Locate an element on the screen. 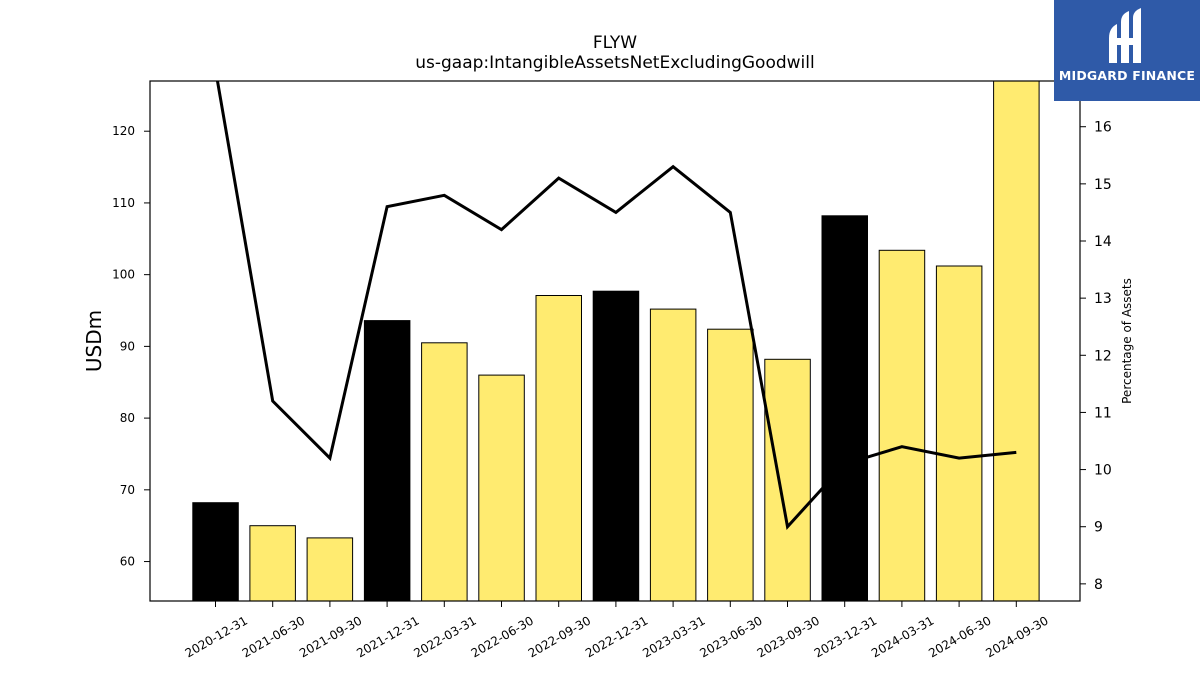  y-tick-label: 90 is located at coordinates (127, 346).